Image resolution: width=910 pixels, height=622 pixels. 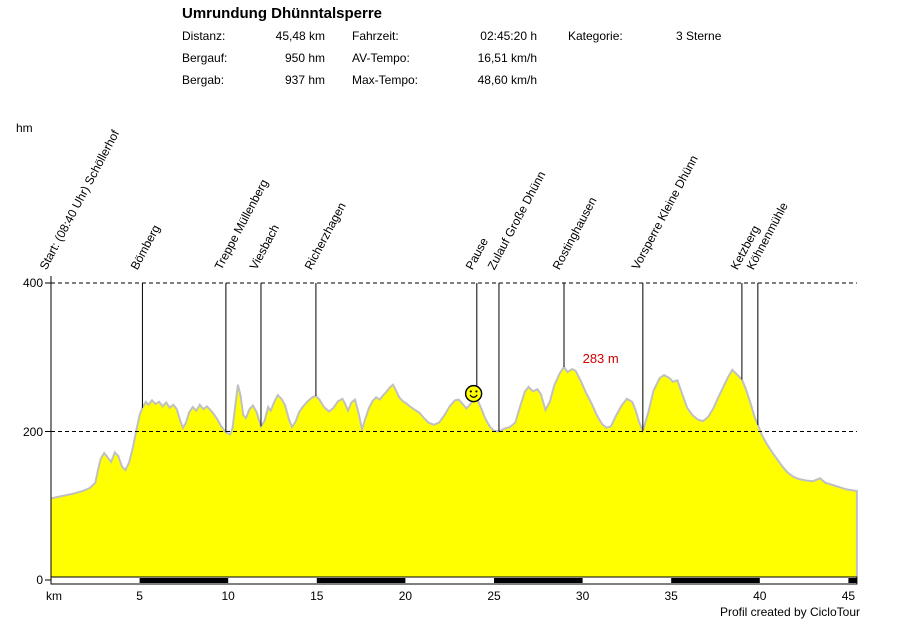 I want to click on stat-bergab-label: Bergab:, so click(x=203, y=80).